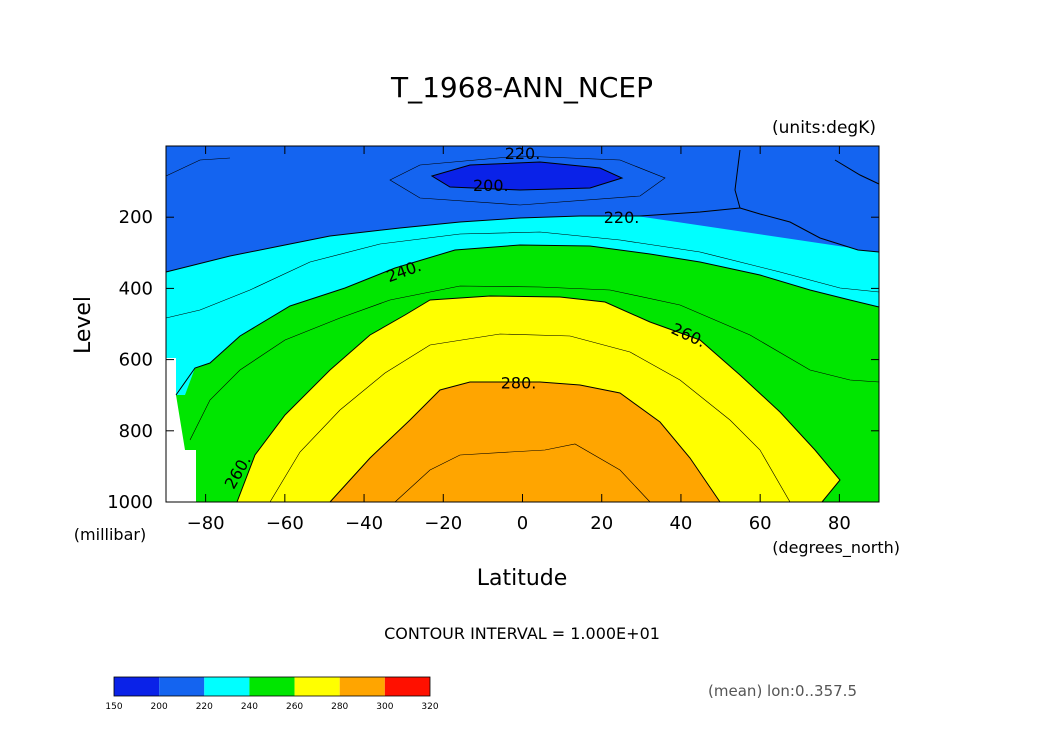  I want to click on contour-label: 280., so click(519, 383).